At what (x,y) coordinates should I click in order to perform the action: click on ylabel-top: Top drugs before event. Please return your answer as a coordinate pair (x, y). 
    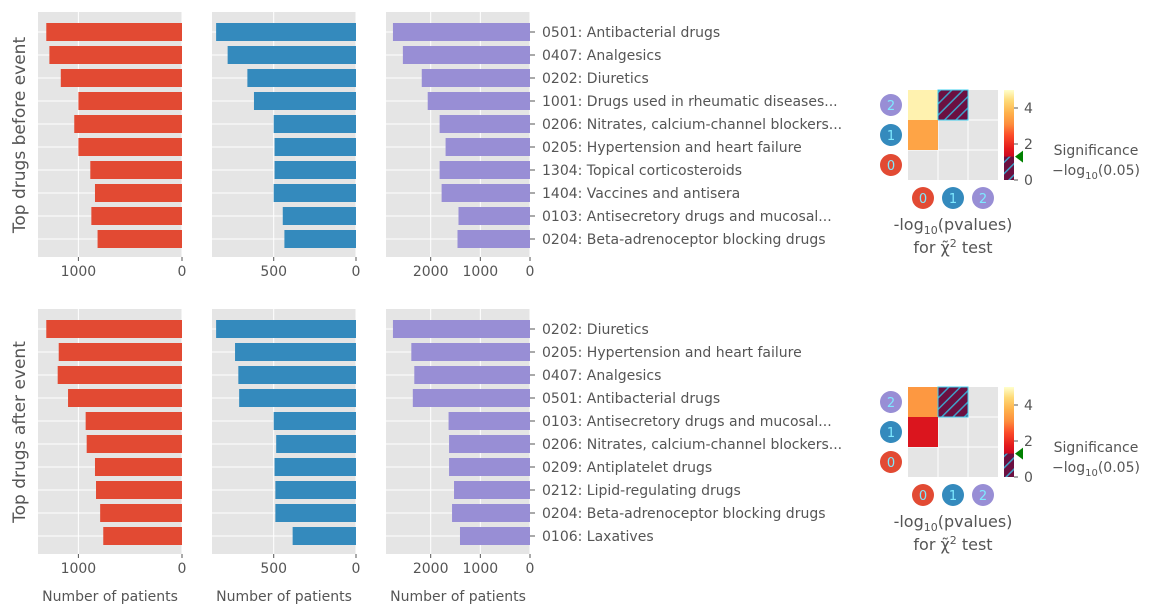
    Looking at the image, I should click on (20, 136).